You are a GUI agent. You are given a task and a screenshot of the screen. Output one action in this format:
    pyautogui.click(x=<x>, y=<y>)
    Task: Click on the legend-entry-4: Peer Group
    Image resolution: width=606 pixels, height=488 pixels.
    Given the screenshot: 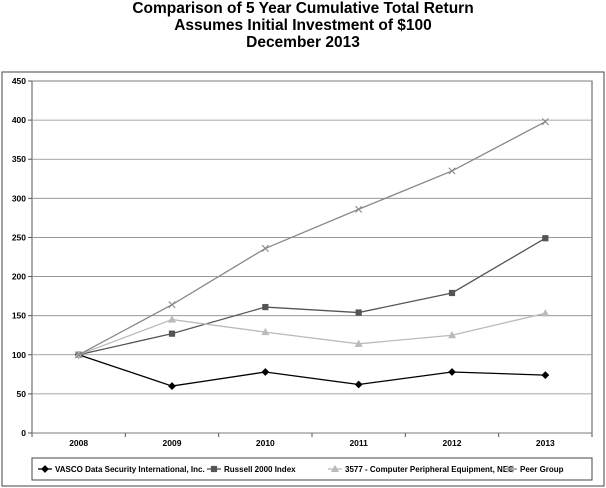 What is the action you would take?
    pyautogui.click(x=542, y=469)
    